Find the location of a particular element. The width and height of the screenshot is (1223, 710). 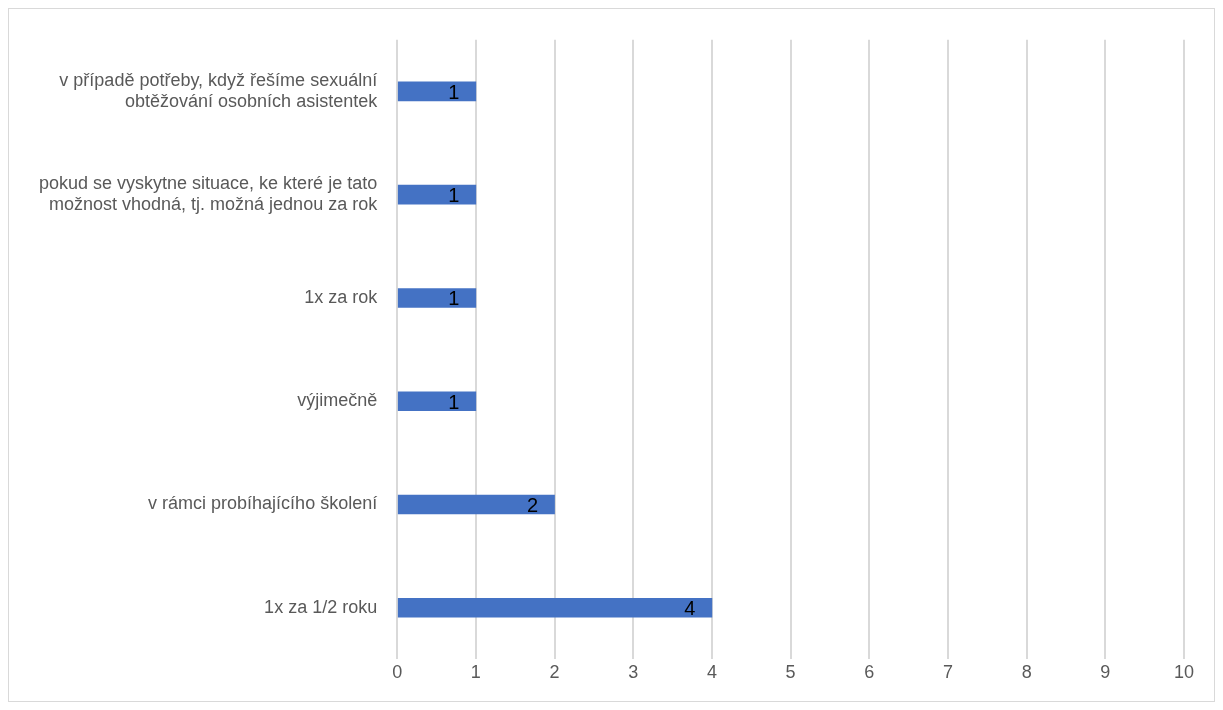

y-tick-label: 1x za rok is located at coordinates (341, 296).